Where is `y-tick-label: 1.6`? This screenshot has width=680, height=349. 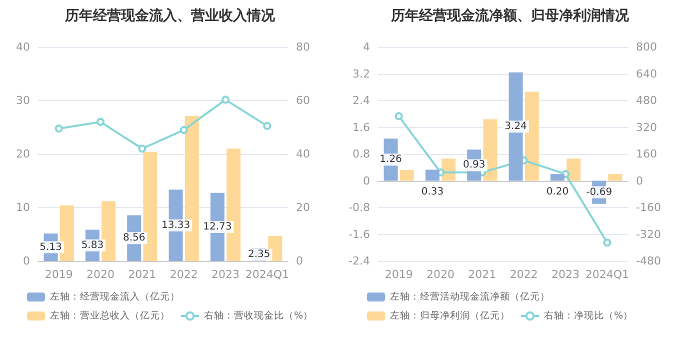
y-tick-label: 1.6 is located at coordinates (361, 127).